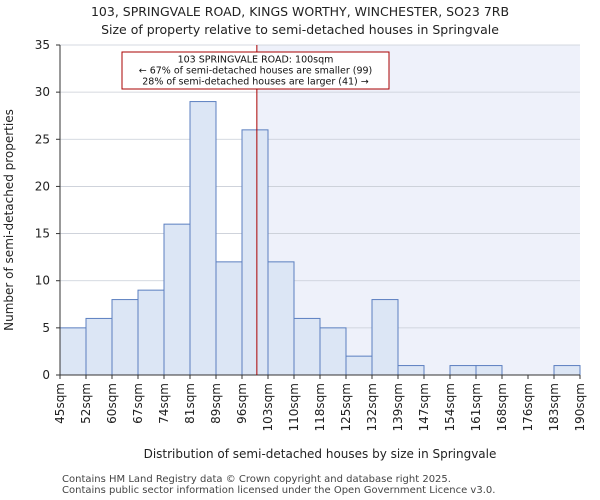 This screenshot has height=500, width=600. Describe the element at coordinates (372, 407) in the screenshot. I see `x-tick-label-132sqm: 132sqm` at that location.